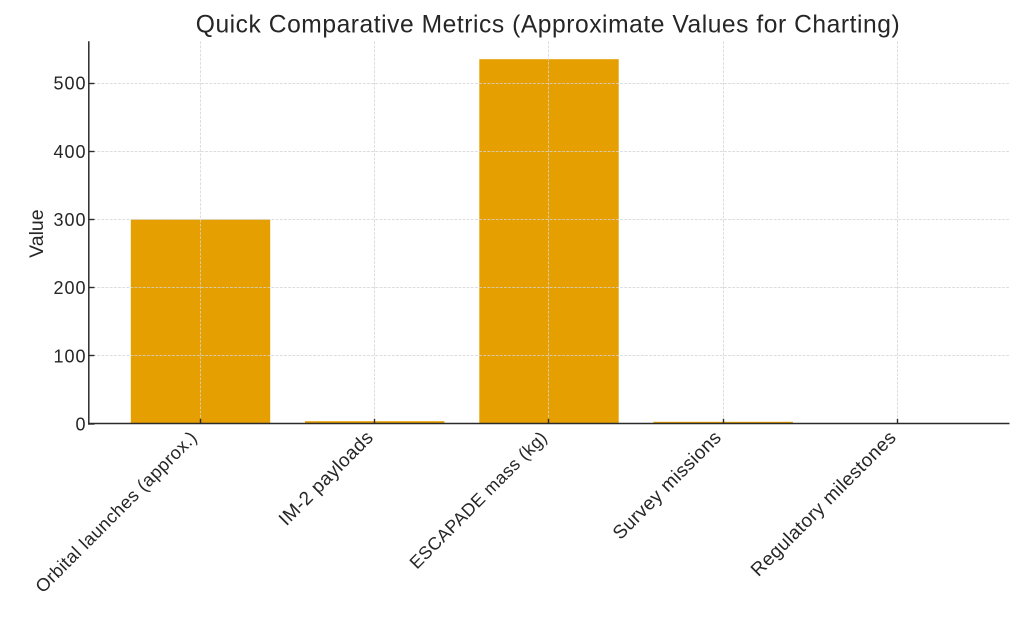  Describe the element at coordinates (69, 152) in the screenshot. I see `svg-text: 400` at that location.